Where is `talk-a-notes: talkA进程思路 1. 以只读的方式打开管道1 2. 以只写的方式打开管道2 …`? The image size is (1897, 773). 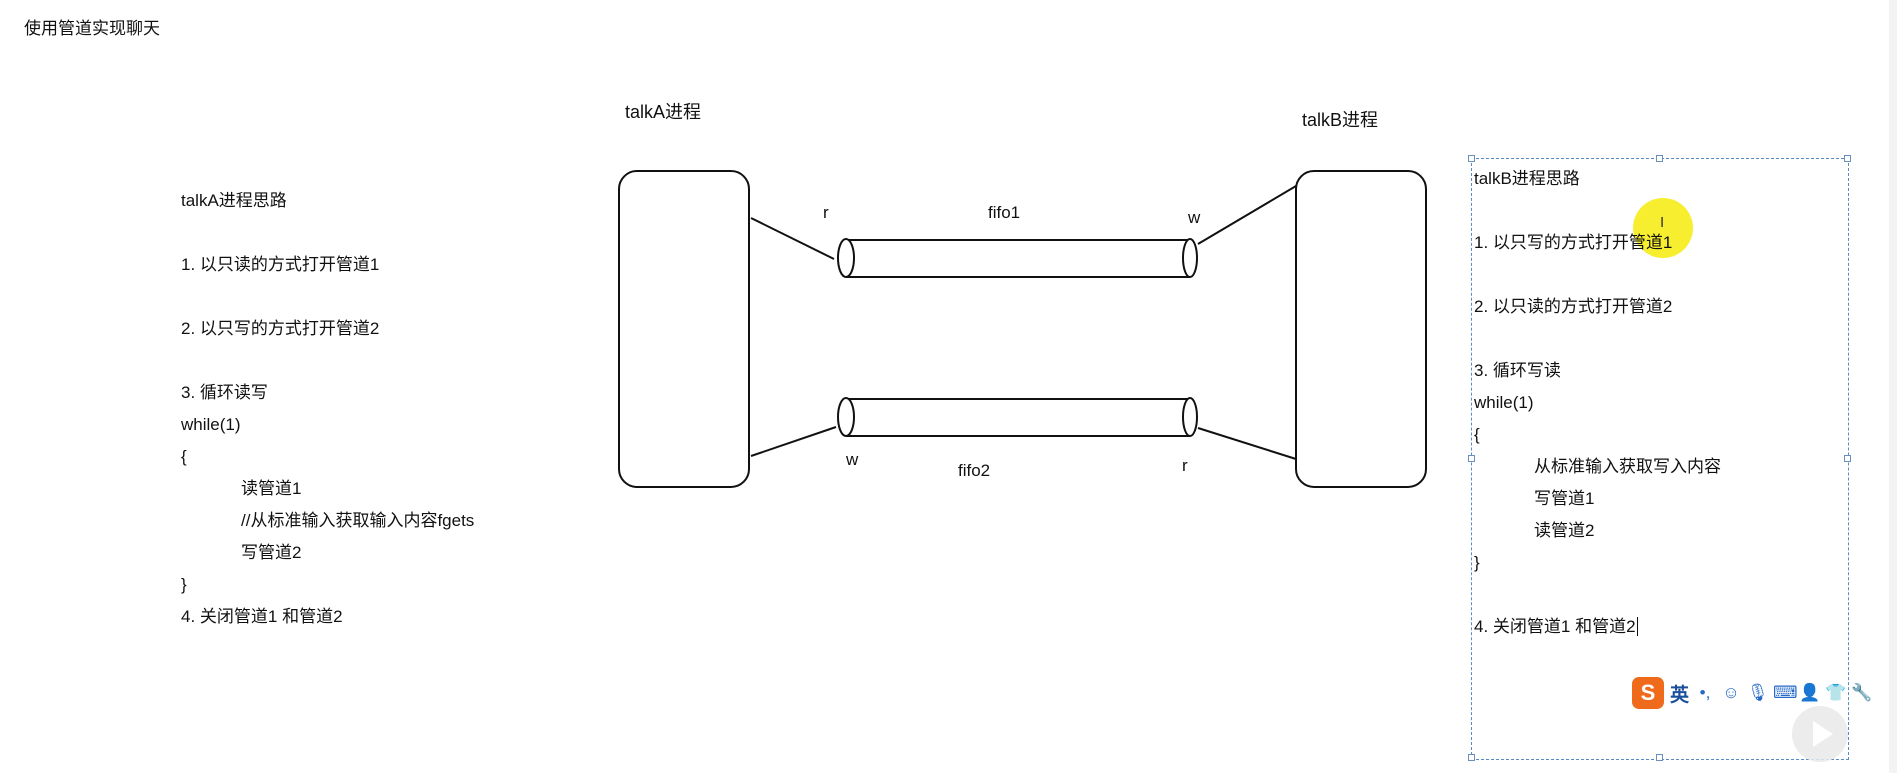
talk-a-notes: talkA进程思路 1. 以只读的方式打开管道1 2. 以只写的方式打开管道2 … is located at coordinates (327, 409).